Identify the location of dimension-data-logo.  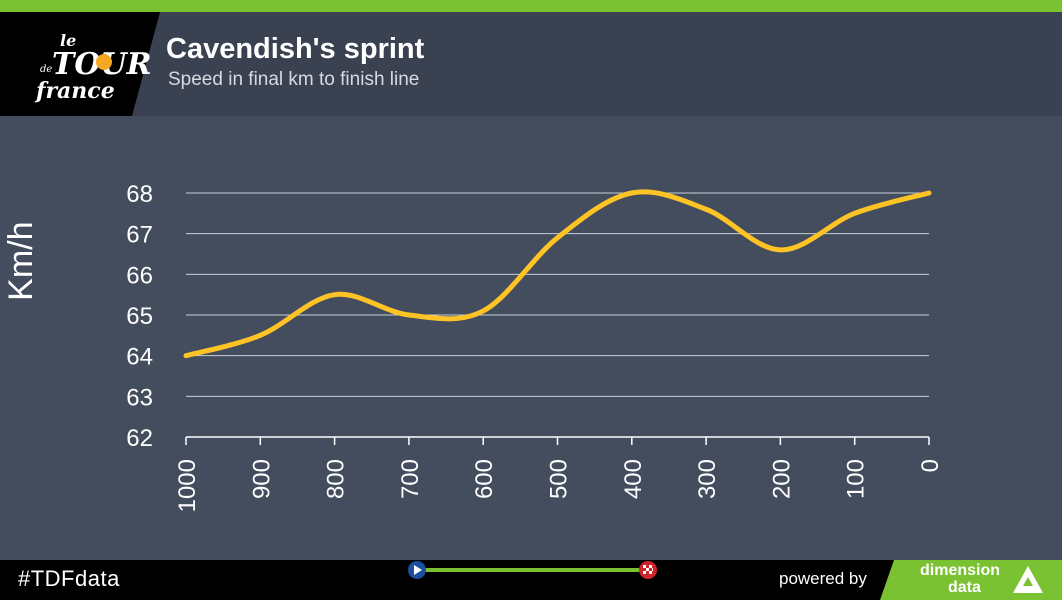
(971, 580).